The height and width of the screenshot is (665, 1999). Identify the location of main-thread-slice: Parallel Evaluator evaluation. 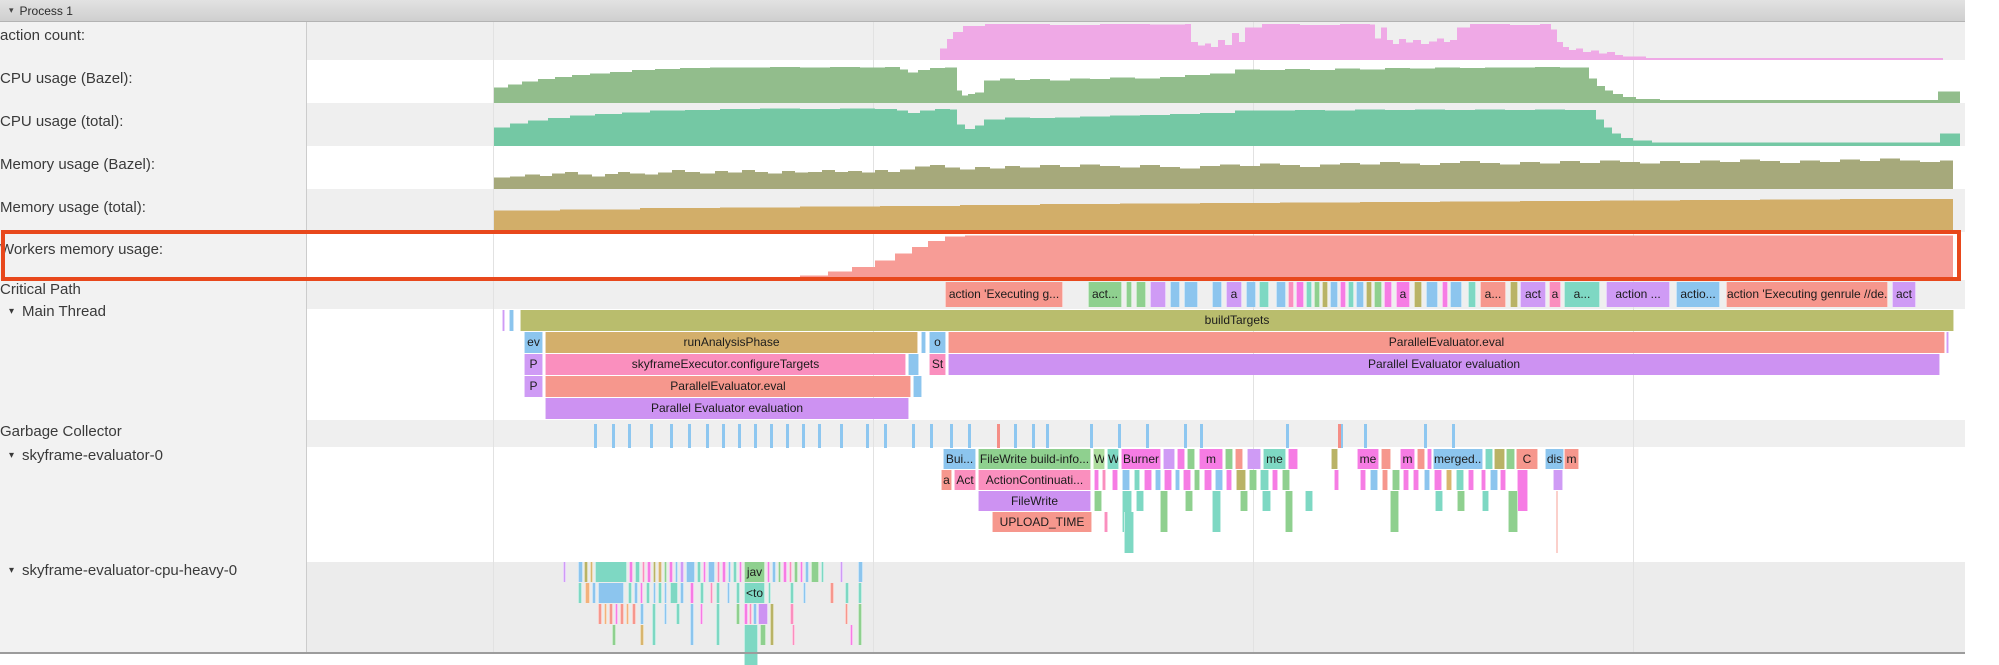
(727, 408).